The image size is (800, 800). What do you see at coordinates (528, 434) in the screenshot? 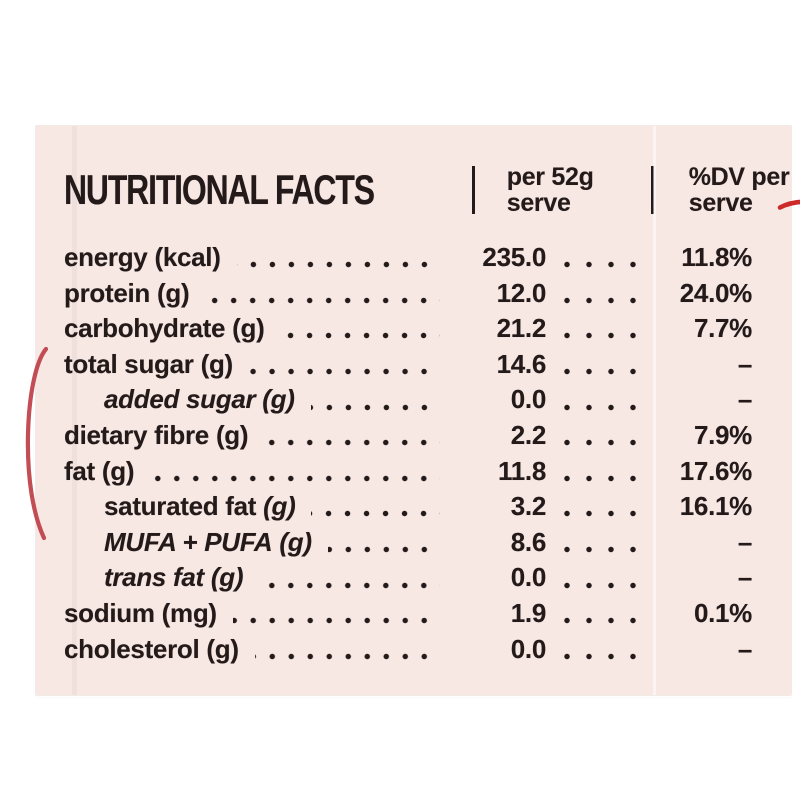
I see `per-serve-value: 2.2` at bounding box center [528, 434].